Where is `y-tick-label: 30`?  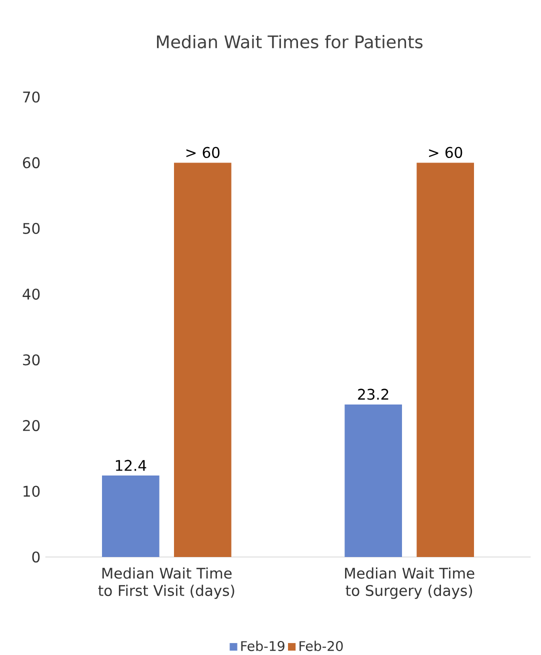
y-tick-label: 30 is located at coordinates (31, 360).